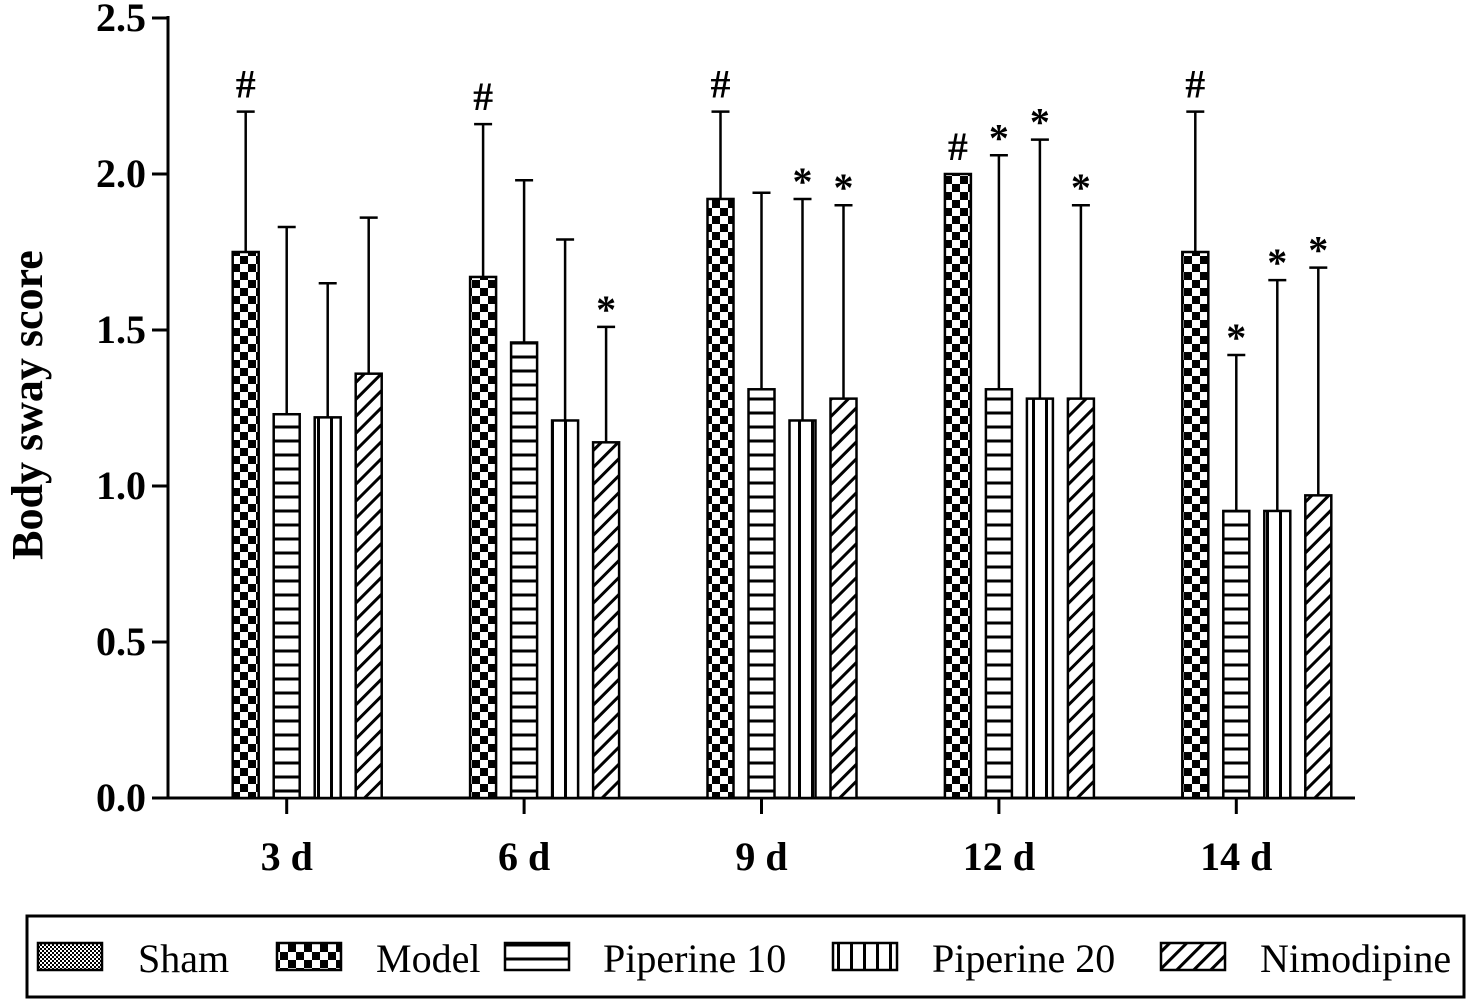  I want to click on x-tick-label: 12 d, so click(999, 856).